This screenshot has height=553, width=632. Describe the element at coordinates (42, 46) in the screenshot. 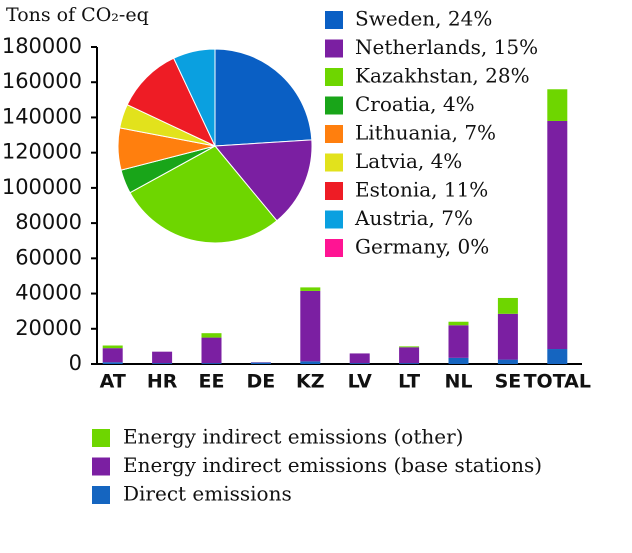

I see `y-tick-label: 180000` at that location.